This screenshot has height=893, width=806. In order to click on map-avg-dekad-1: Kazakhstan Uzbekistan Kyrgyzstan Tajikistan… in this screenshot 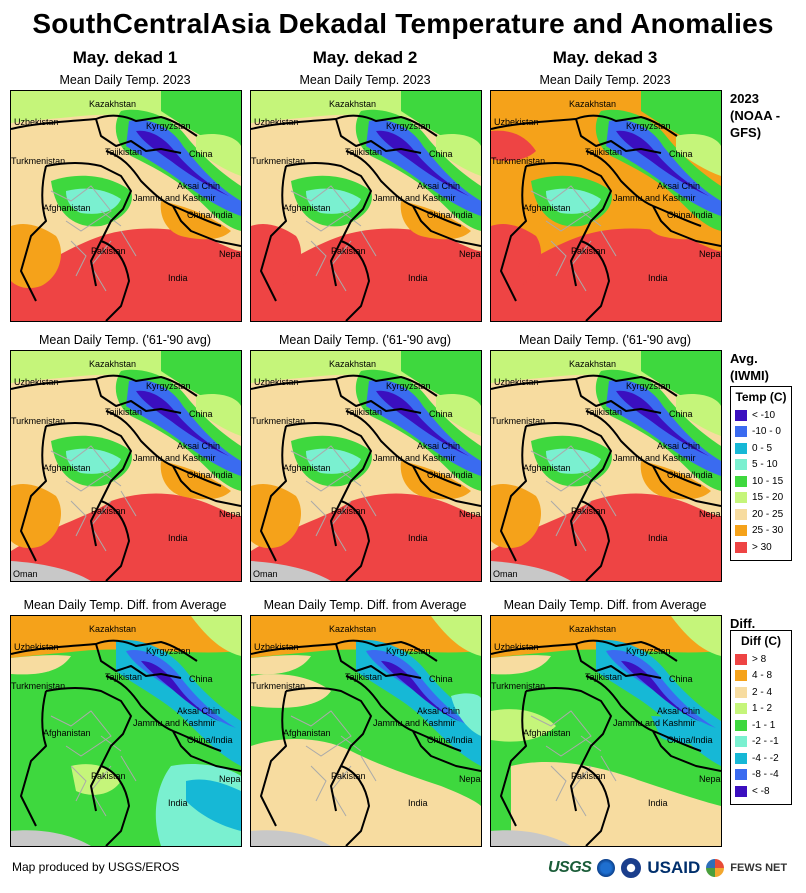, I will do `click(126, 466)`.